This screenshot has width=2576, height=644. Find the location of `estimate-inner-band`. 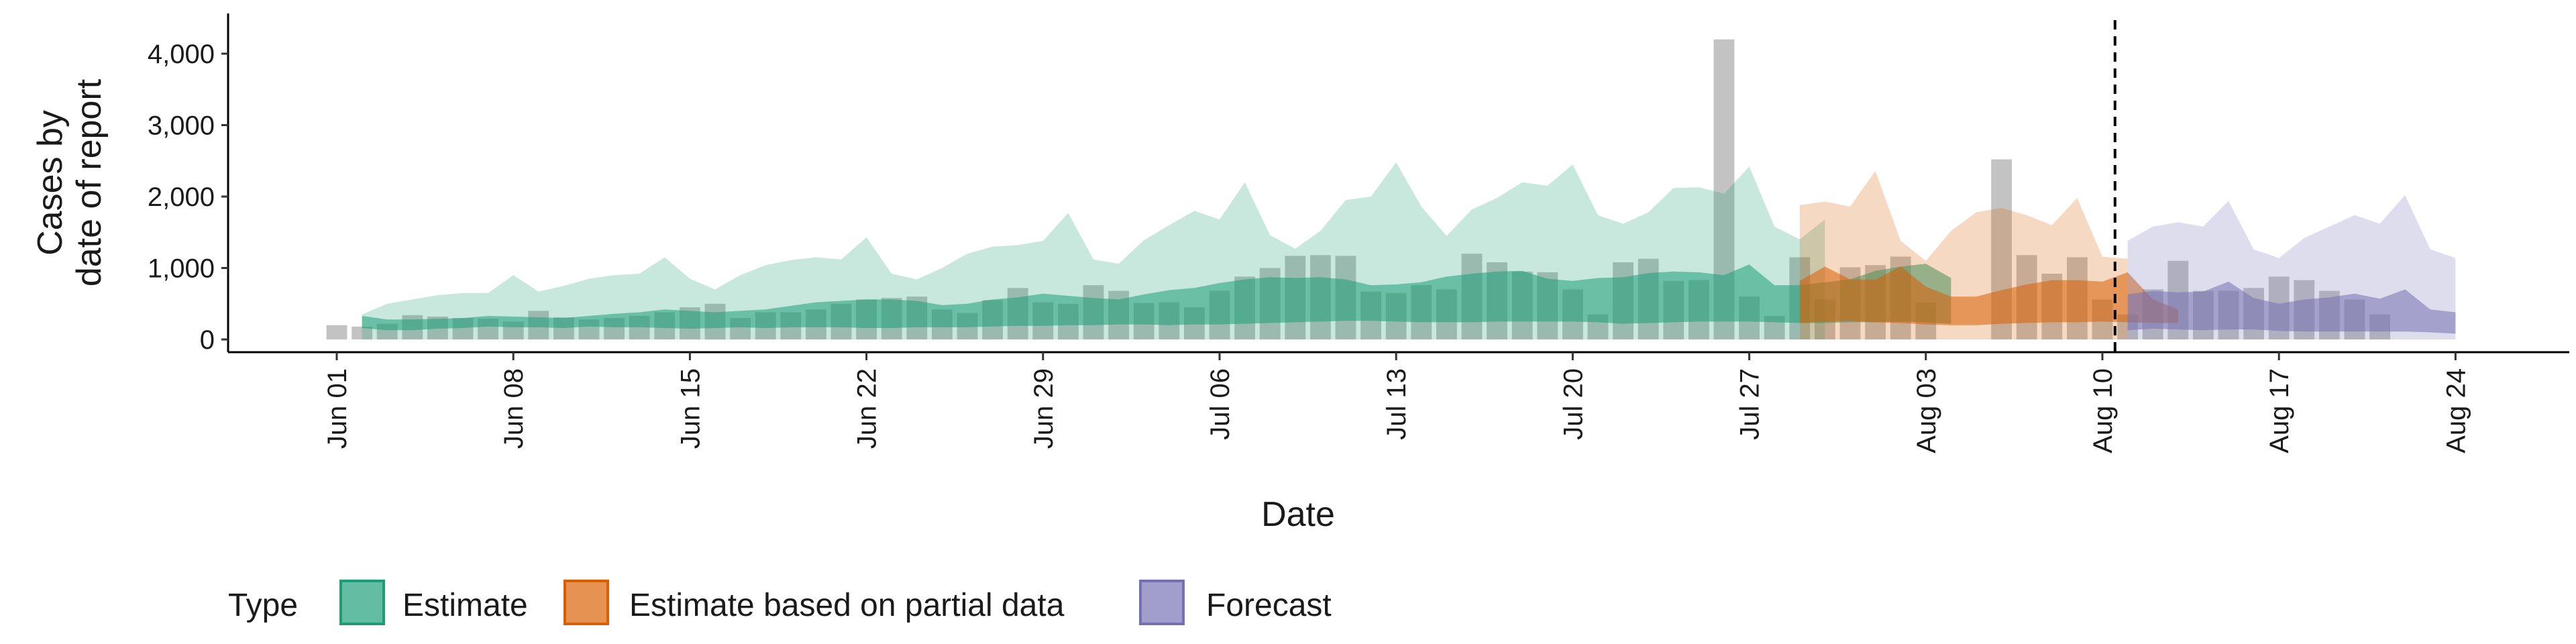

estimate-inner-band is located at coordinates (1156, 297).